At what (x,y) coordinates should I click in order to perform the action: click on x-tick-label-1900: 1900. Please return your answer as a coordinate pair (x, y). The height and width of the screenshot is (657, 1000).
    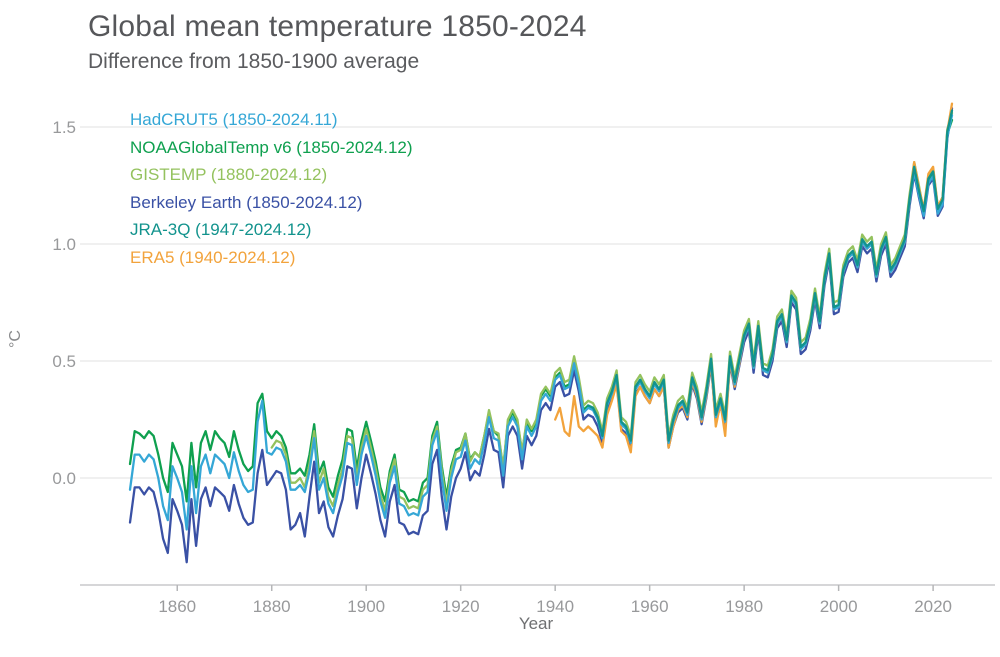
    Looking at the image, I should click on (366, 606).